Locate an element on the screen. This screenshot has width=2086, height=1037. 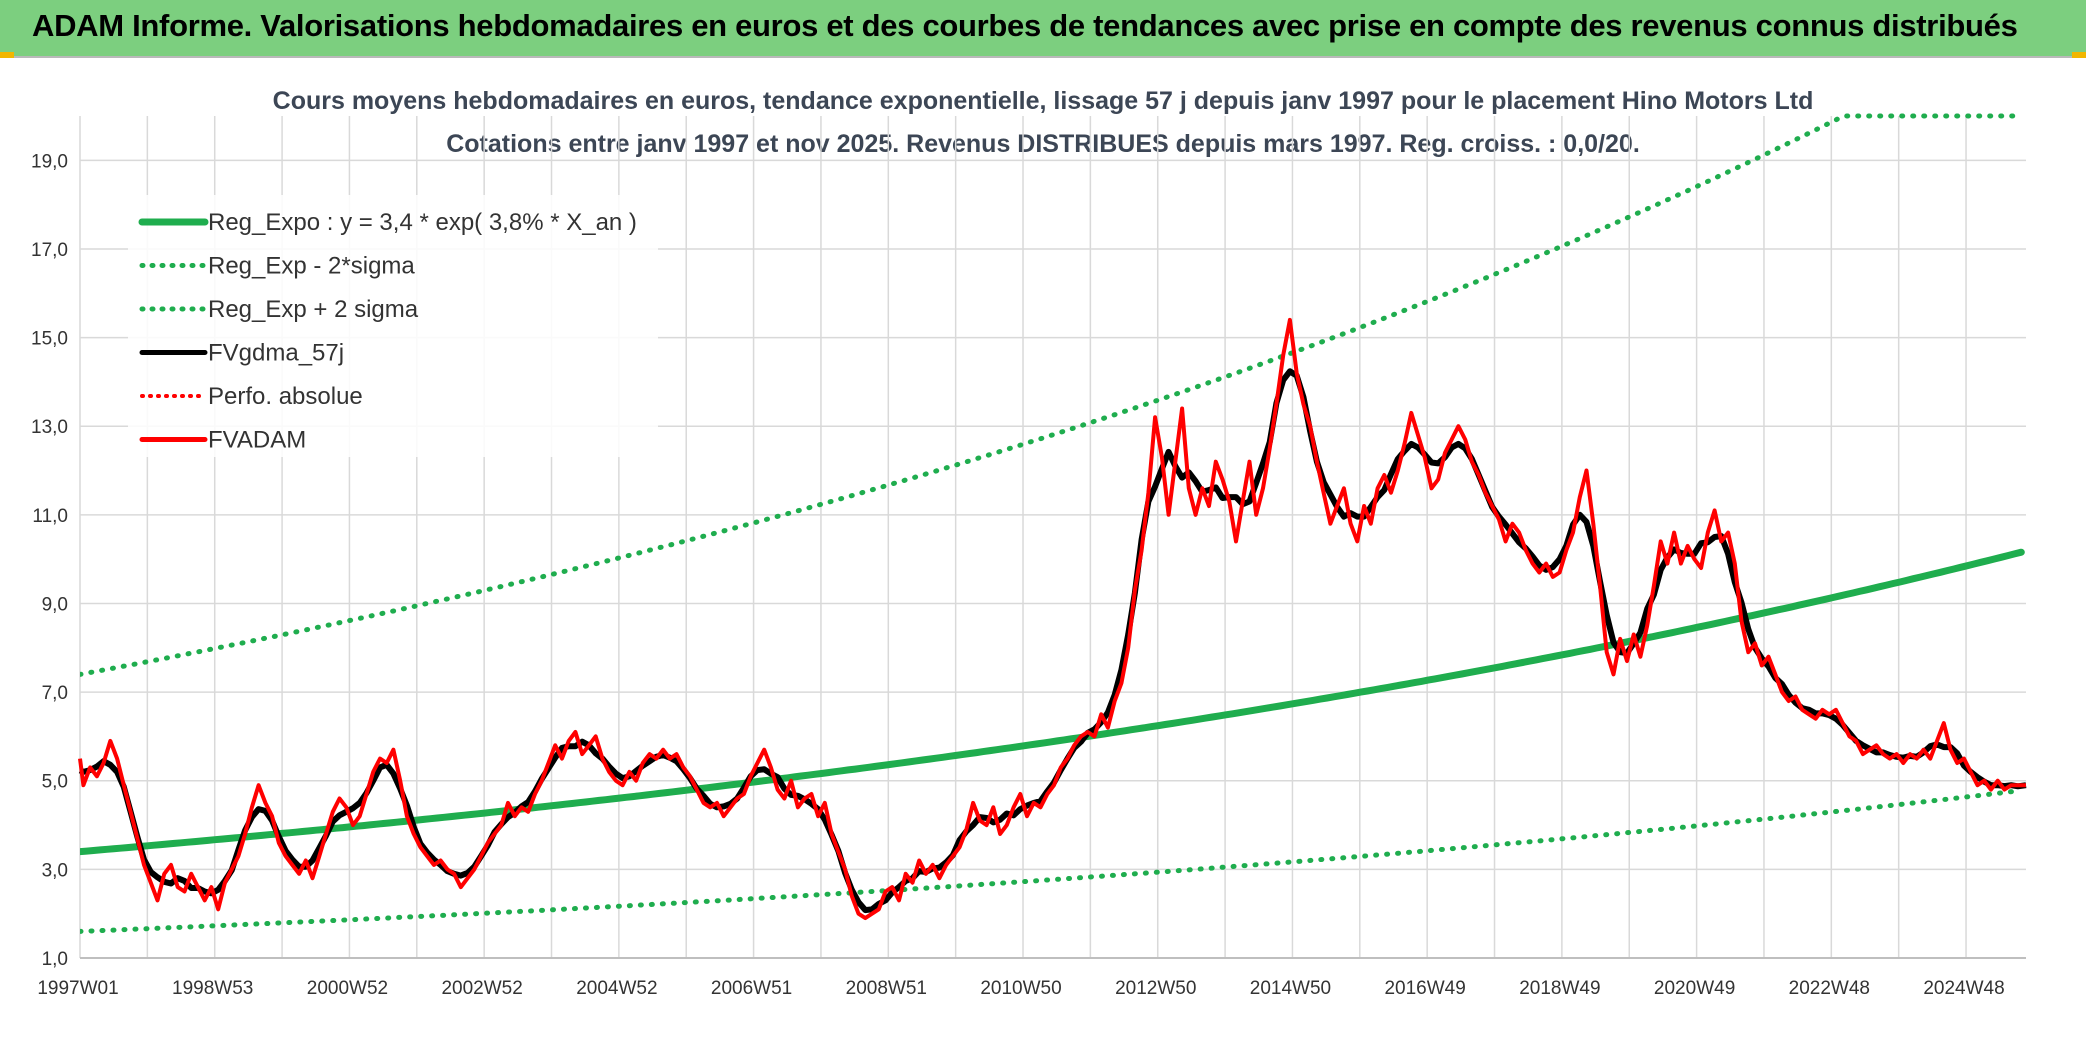
legend-label: Reg_Expo : y = 3,4 * exp( 3,8% * X_an ) is located at coordinates (422, 222).